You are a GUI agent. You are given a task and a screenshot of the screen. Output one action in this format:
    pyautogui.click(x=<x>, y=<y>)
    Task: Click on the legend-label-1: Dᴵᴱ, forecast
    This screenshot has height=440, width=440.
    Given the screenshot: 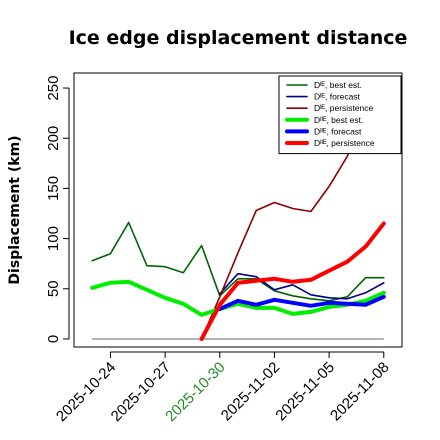 What is the action you would take?
    pyautogui.click(x=337, y=97)
    